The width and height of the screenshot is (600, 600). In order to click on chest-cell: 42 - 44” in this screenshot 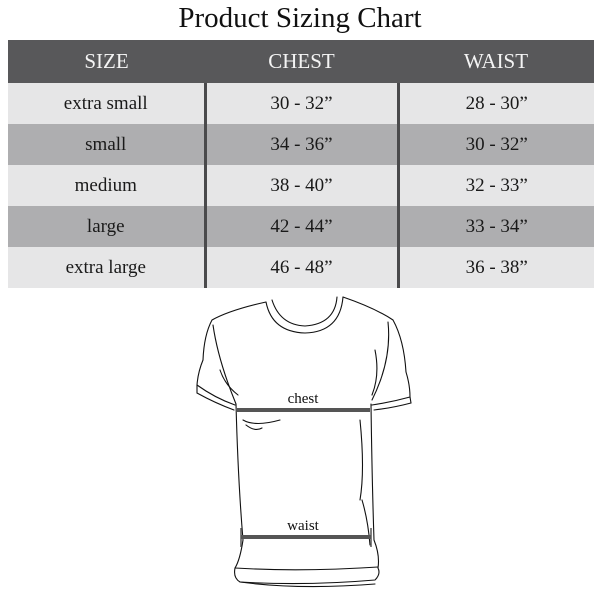, I will do `click(302, 226)`.